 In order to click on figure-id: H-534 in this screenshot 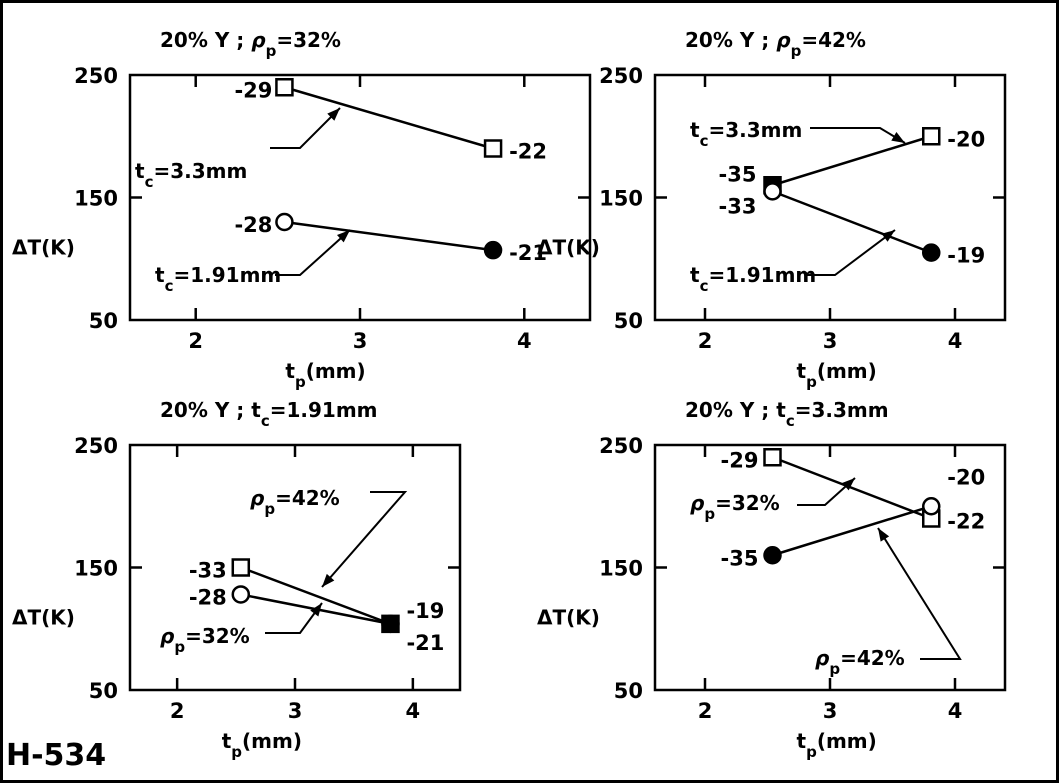, I will do `click(56, 755)`.